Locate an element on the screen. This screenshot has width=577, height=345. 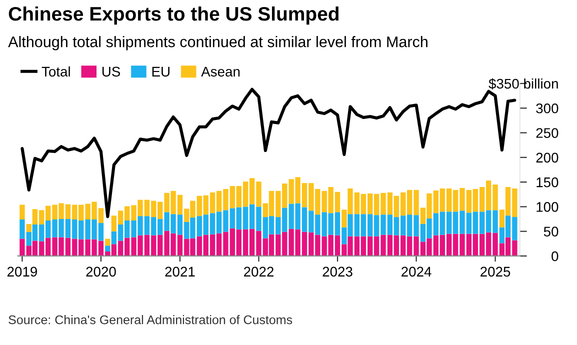
x-tick-label: 2022 is located at coordinates (259, 271).